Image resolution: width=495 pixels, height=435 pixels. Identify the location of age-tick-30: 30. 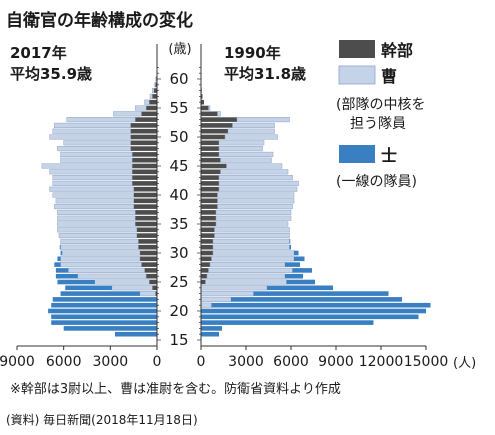
(178, 253).